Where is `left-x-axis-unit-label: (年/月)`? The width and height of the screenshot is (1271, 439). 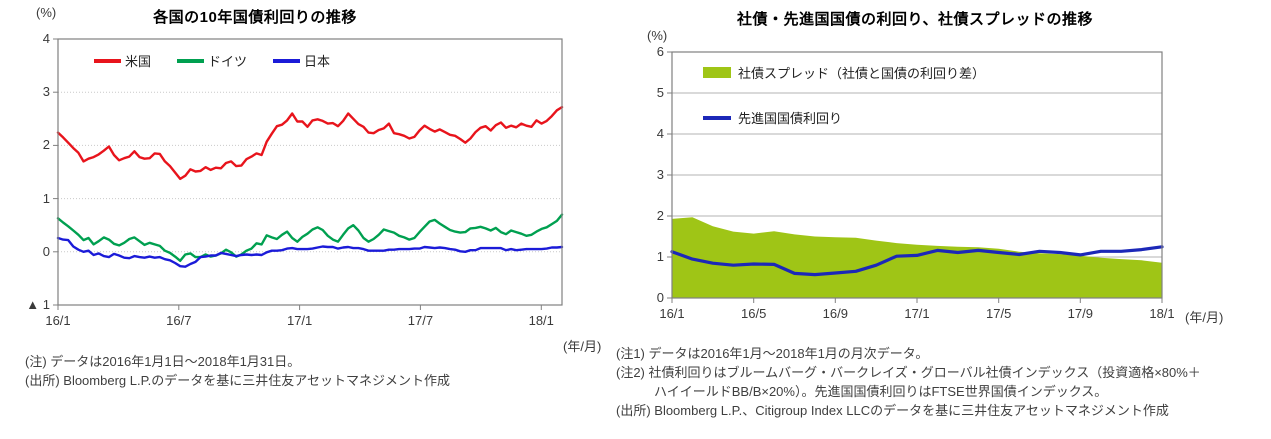 left-x-axis-unit-label: (年/月) is located at coordinates (582, 346).